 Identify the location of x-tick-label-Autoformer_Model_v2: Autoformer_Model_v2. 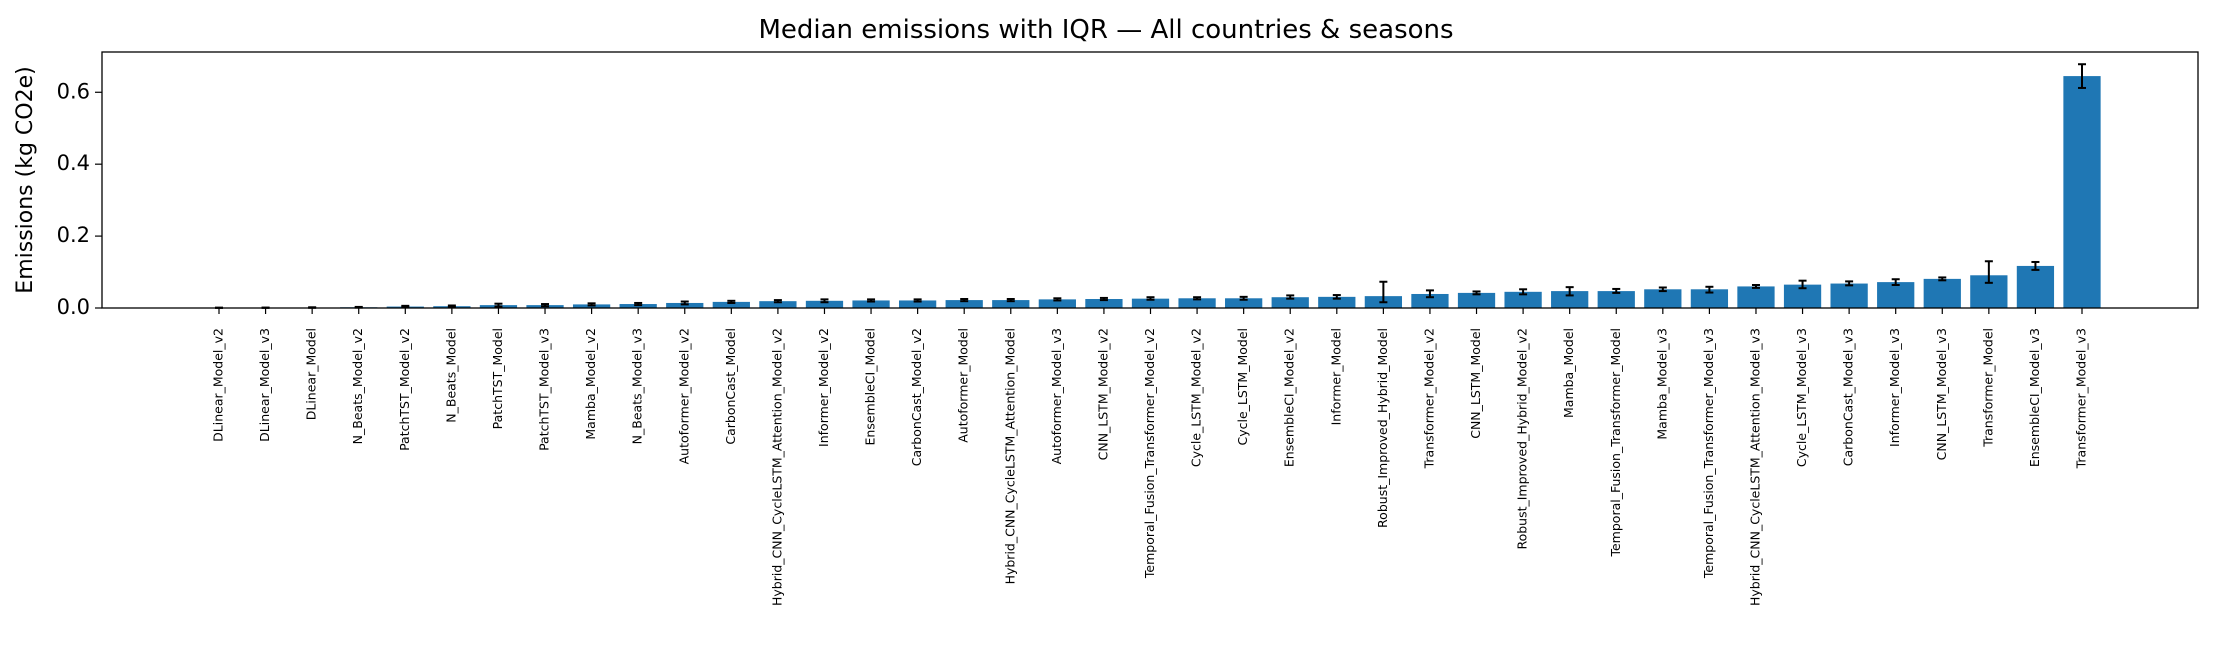
(683, 396).